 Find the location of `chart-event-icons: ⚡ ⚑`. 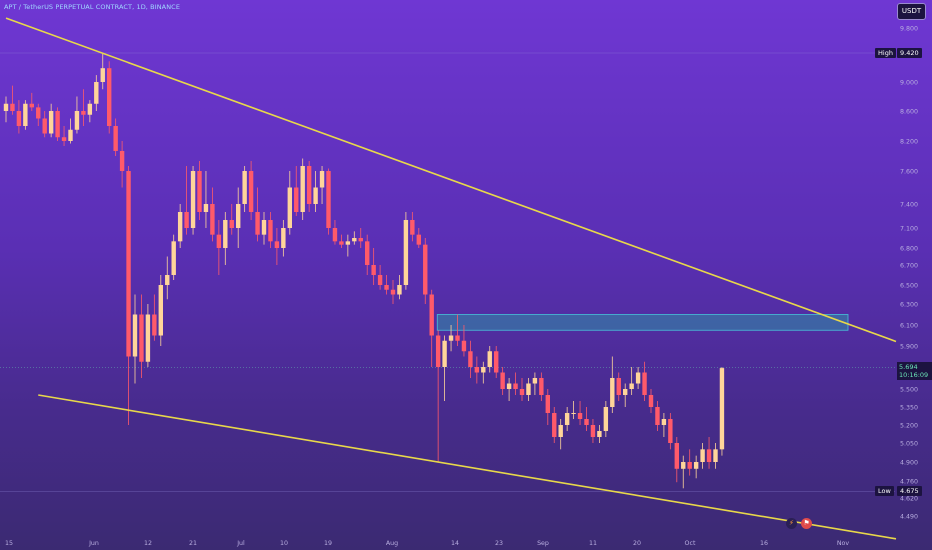

chart-event-icons: ⚡ ⚑ is located at coordinates (799, 523).